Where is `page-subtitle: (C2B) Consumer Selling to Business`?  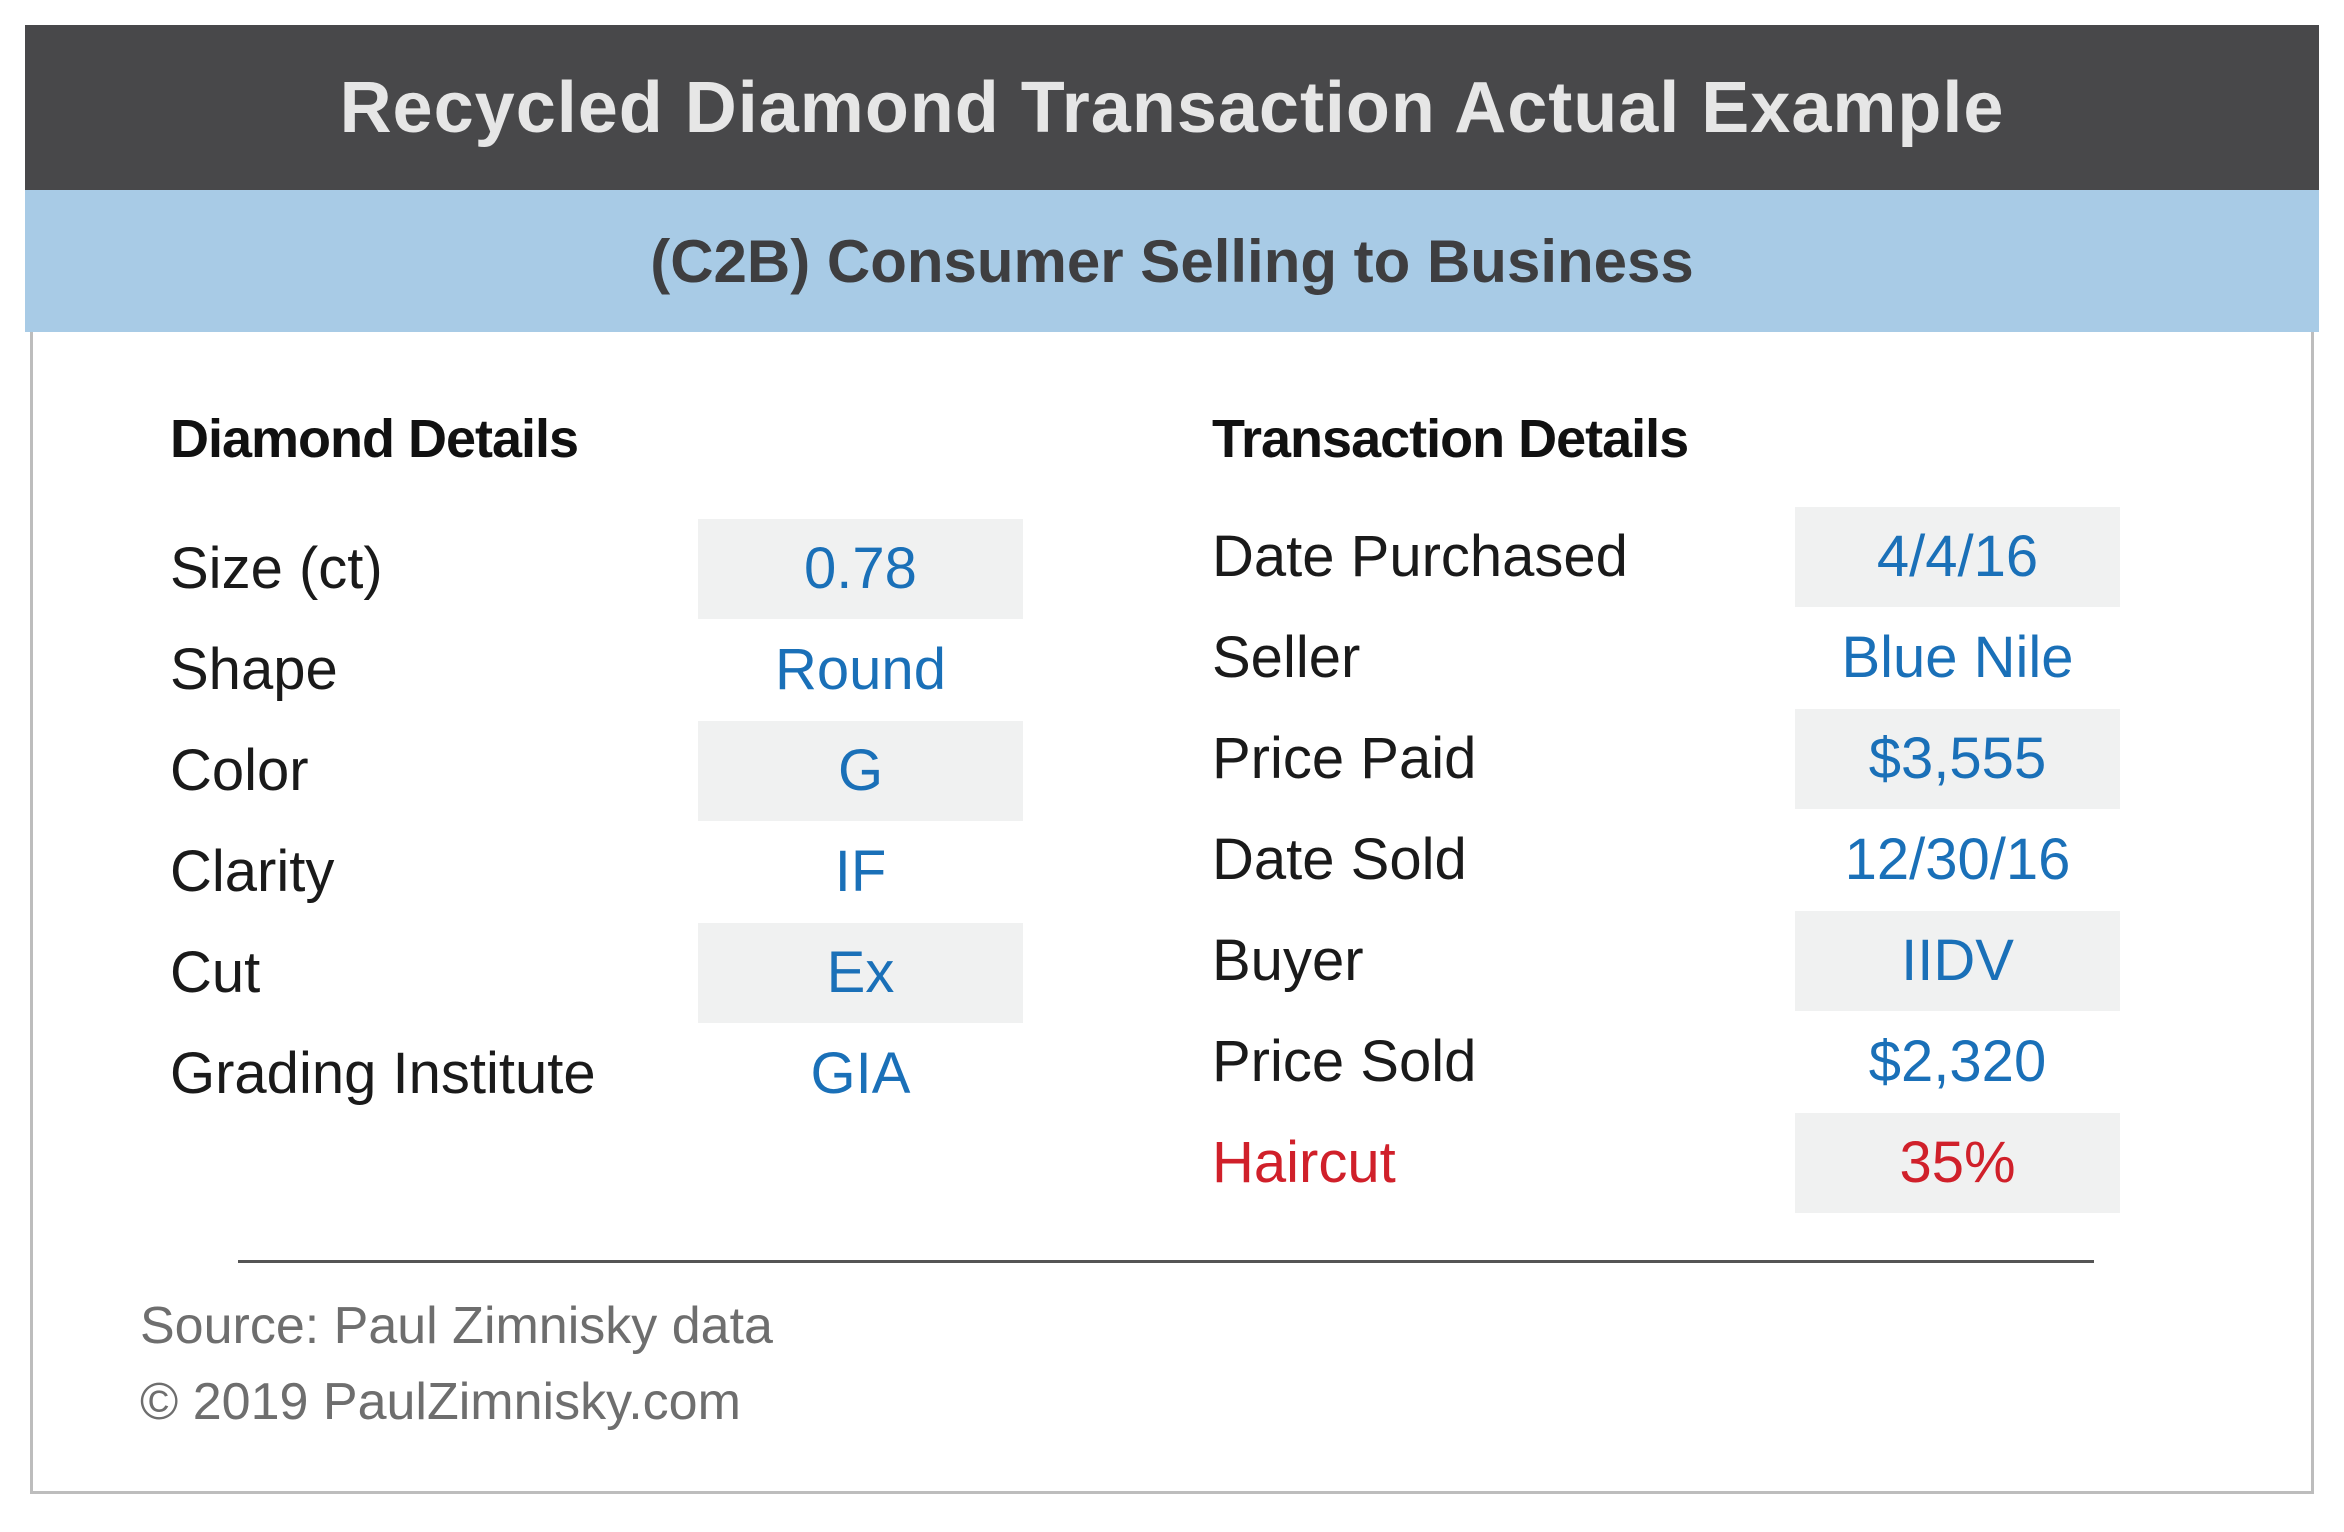 page-subtitle: (C2B) Consumer Selling to Business is located at coordinates (1172, 261).